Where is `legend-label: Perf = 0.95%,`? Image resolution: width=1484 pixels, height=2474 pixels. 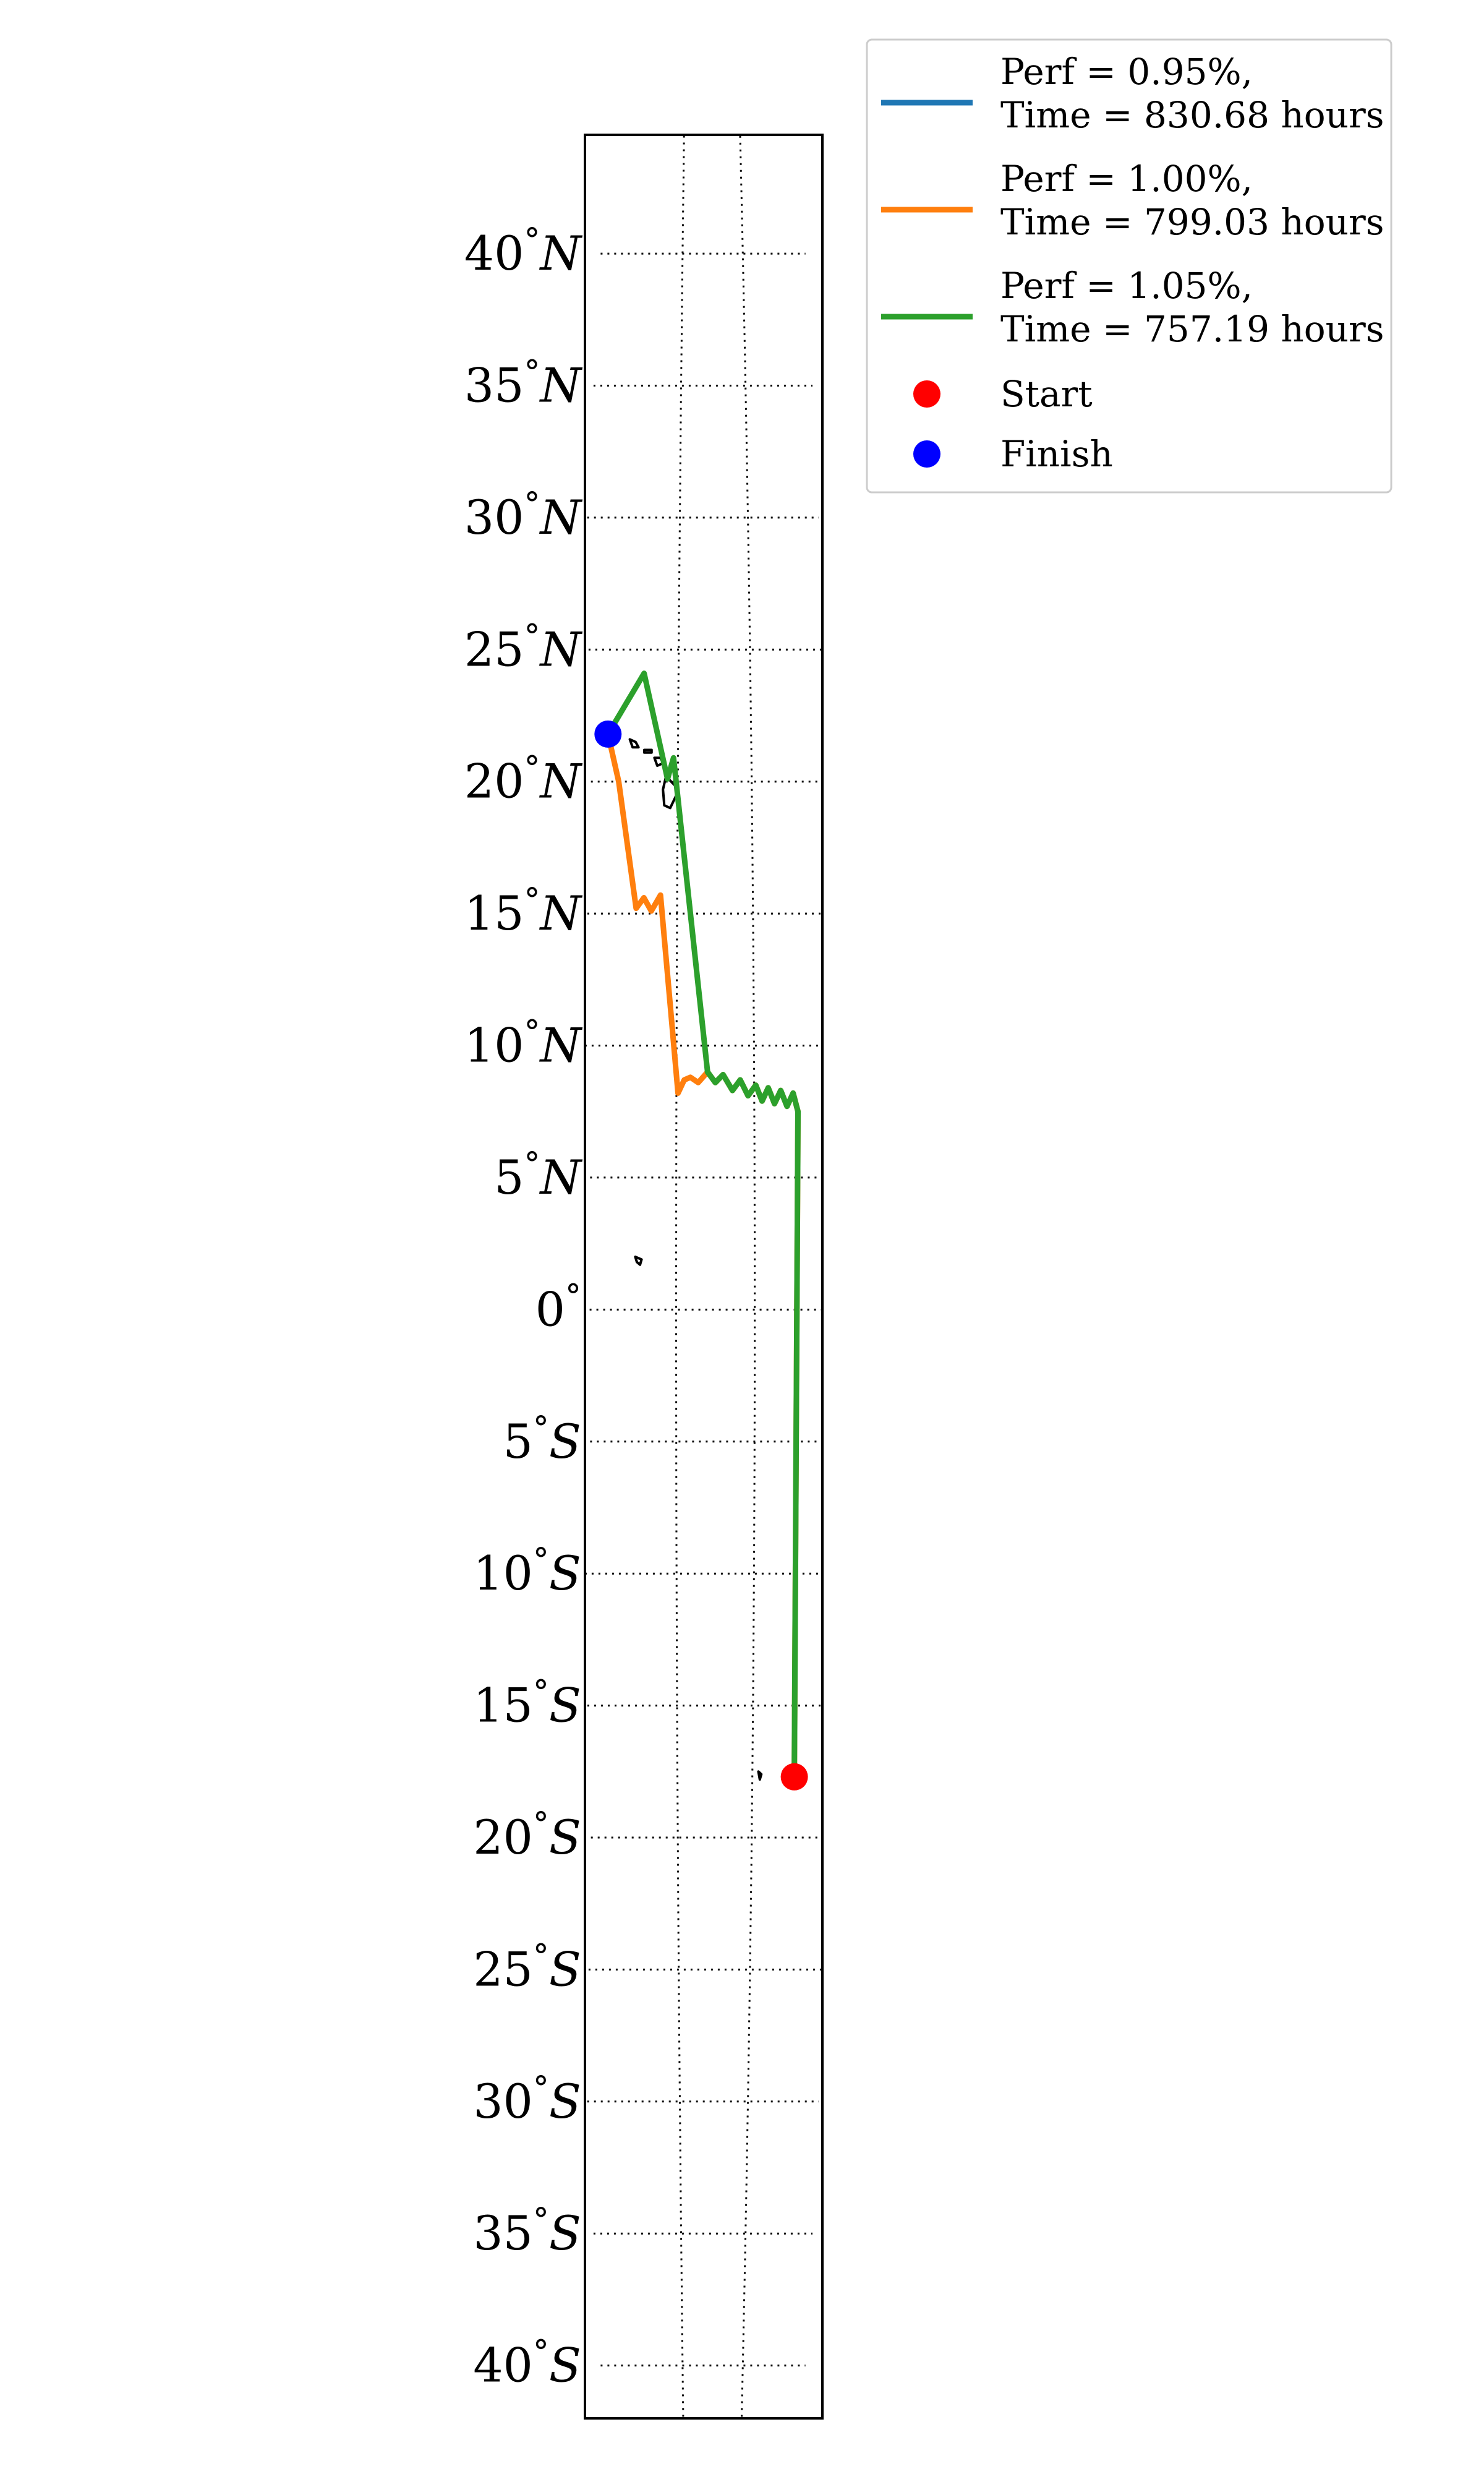 legend-label: Perf = 0.95%, is located at coordinates (1126, 72).